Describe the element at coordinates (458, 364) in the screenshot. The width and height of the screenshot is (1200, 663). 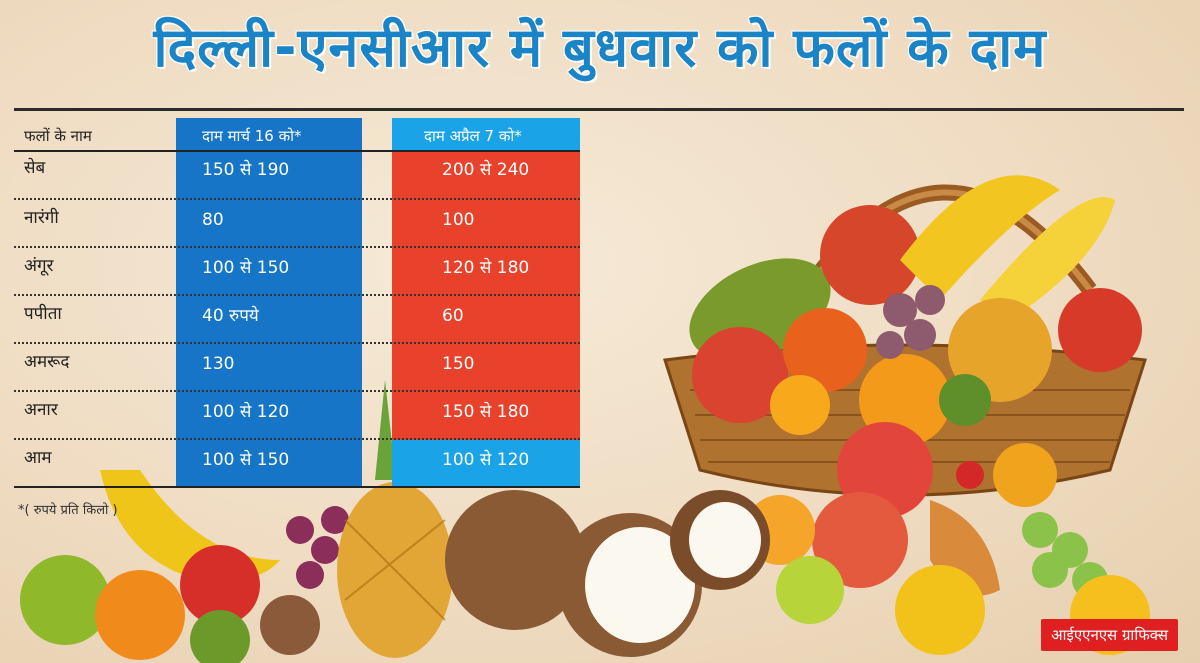
I see `april-price: 150` at that location.